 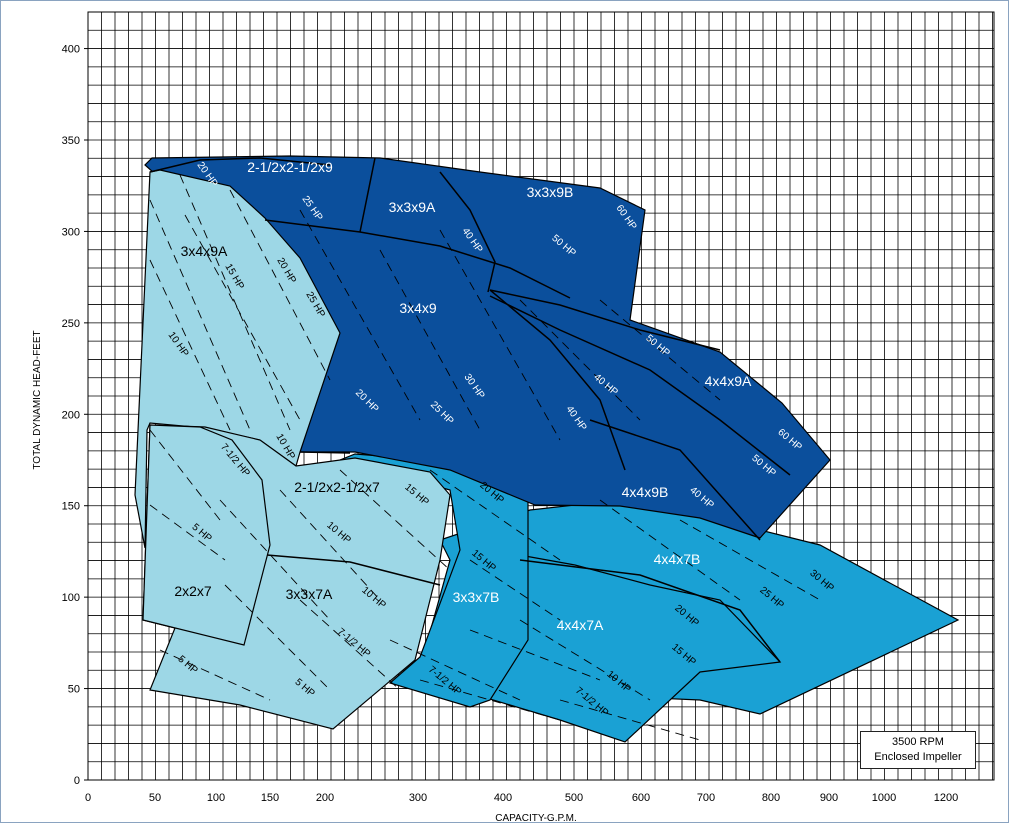 What do you see at coordinates (71, 324) in the screenshot?
I see `y-tick-label: 250` at bounding box center [71, 324].